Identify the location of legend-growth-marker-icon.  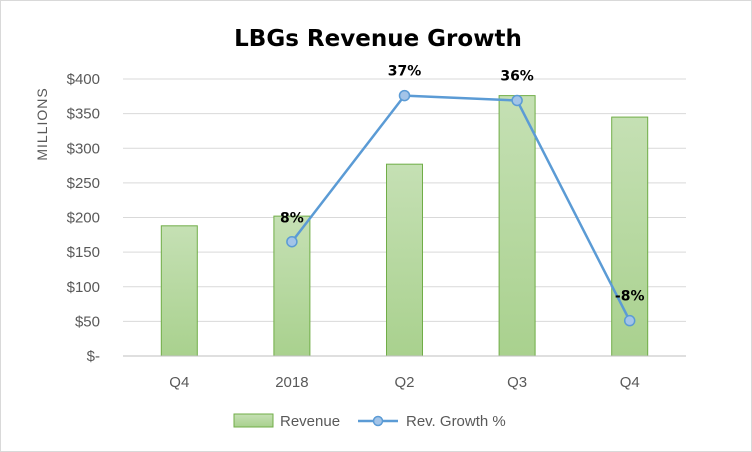
(378, 421).